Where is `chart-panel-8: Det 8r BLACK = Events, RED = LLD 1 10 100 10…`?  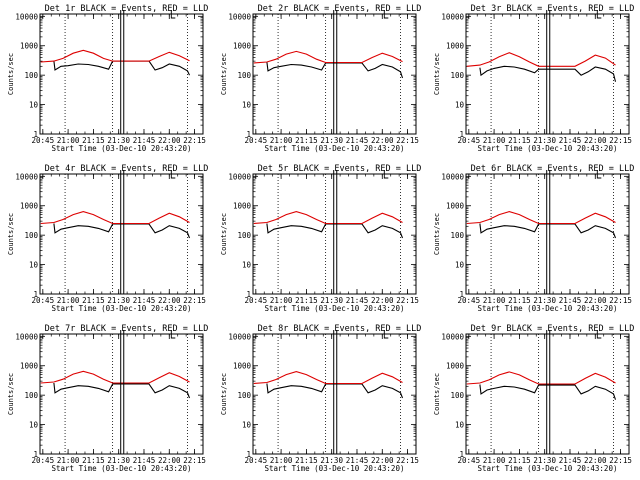 chart-panel-8: Det 8r BLACK = Events, RED = LLD 1 10 100 10… is located at coordinates (320, 398).